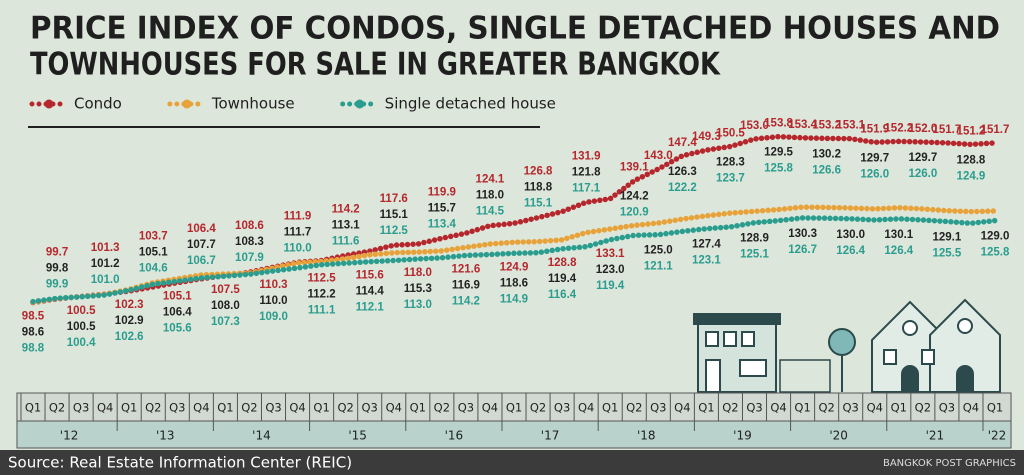  What do you see at coordinates (165, 436) in the screenshot?
I see `year-label: '13` at bounding box center [165, 436].